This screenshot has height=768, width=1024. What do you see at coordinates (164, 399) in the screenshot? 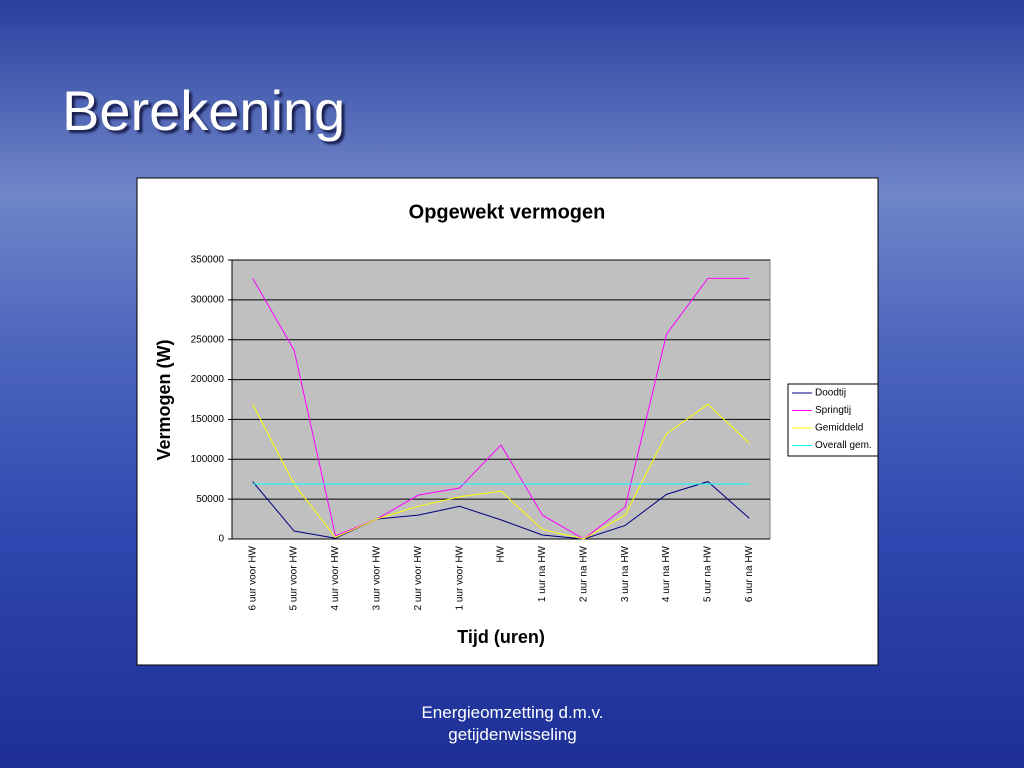
I see `y-axis-label: Vermogen (W)` at bounding box center [164, 399].